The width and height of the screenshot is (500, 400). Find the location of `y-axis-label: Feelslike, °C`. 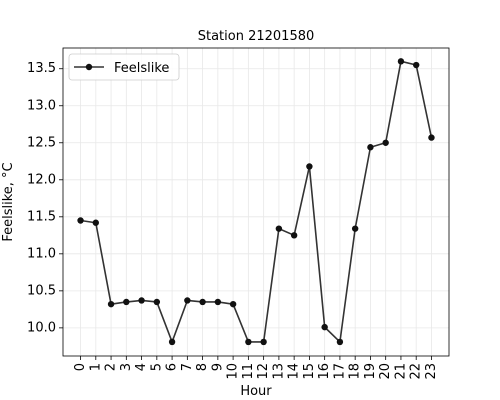

y-axis-label: Feelslike, °C is located at coordinates (8, 201).